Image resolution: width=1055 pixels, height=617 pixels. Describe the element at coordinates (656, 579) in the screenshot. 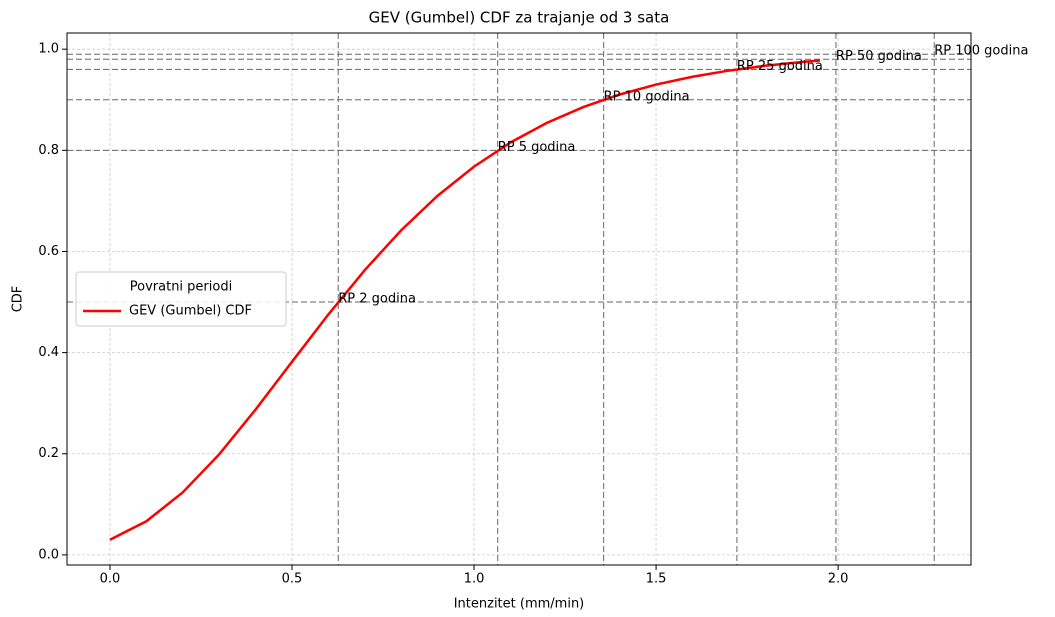

I see `x-tick-label: 1.5` at that location.